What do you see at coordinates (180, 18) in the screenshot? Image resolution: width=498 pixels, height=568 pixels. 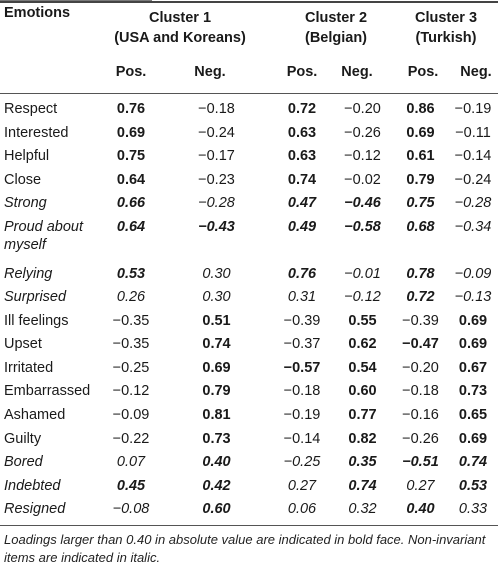 I see `cluster-1-title: Cluster 1` at bounding box center [180, 18].